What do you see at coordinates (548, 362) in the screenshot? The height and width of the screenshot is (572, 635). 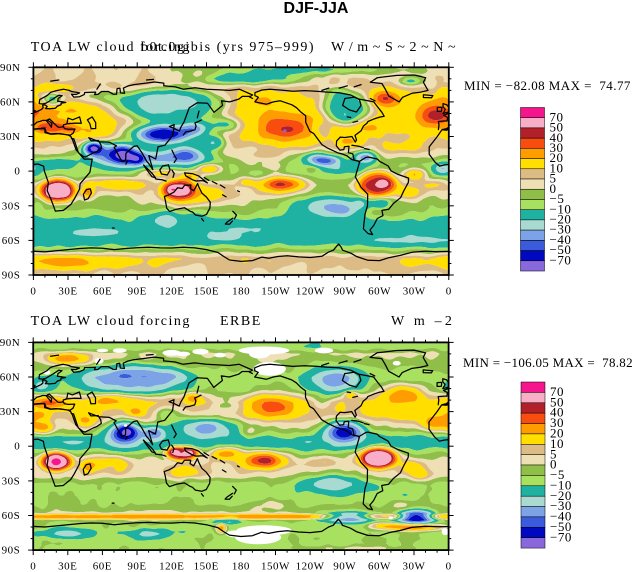 I see `svg-text: MIN = −106.05 MAX = 78.82` at bounding box center [548, 362].